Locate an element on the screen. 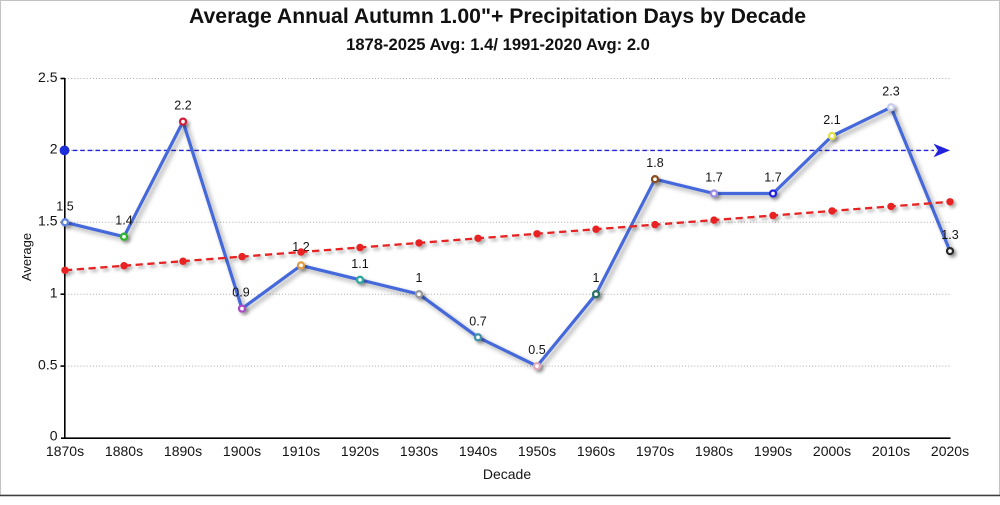 The height and width of the screenshot is (505, 1000). svg-text: Average is located at coordinates (26, 257).